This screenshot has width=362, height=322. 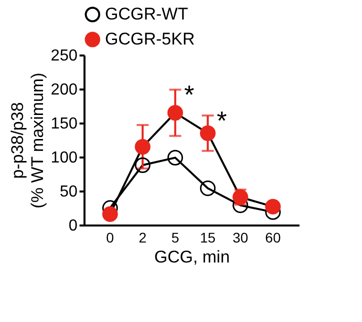 I want to click on y-tick-label: 250, so click(x=64, y=56).